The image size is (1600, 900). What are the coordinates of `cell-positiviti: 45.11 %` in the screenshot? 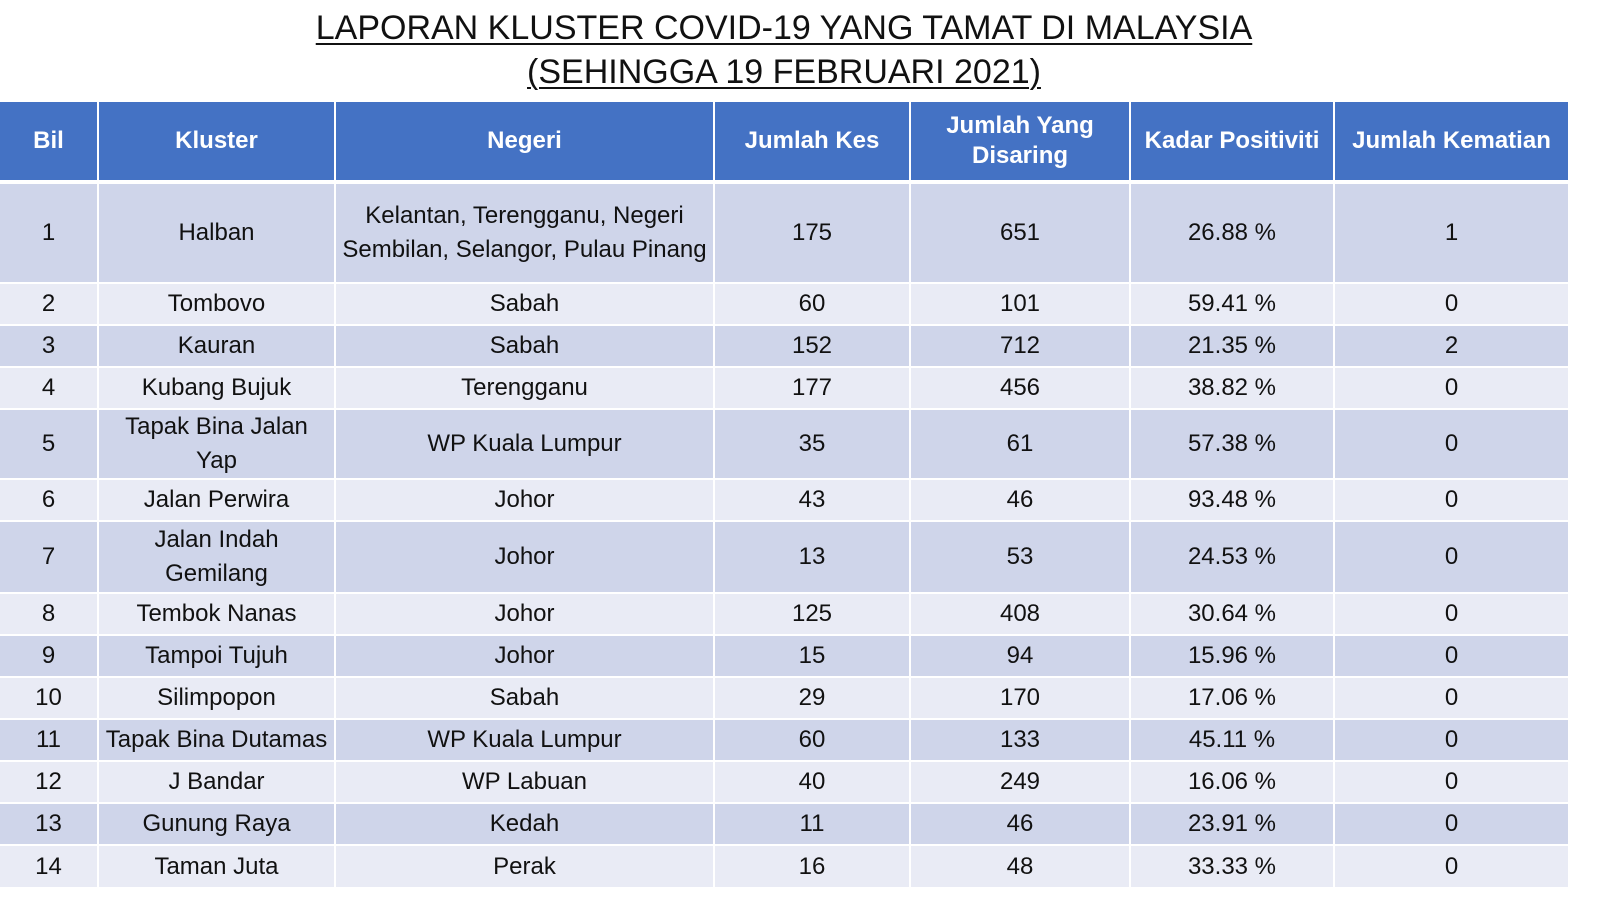 It's located at (1232, 740).